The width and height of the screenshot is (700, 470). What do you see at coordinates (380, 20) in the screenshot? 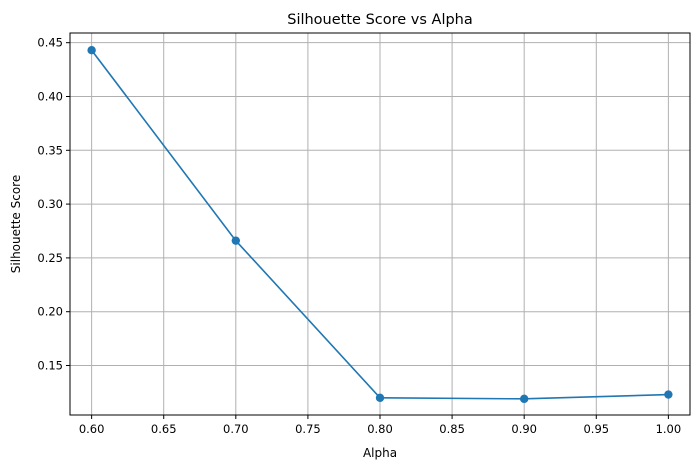
I see `chart-title: Silhouette Score vs Alpha` at bounding box center [380, 20].